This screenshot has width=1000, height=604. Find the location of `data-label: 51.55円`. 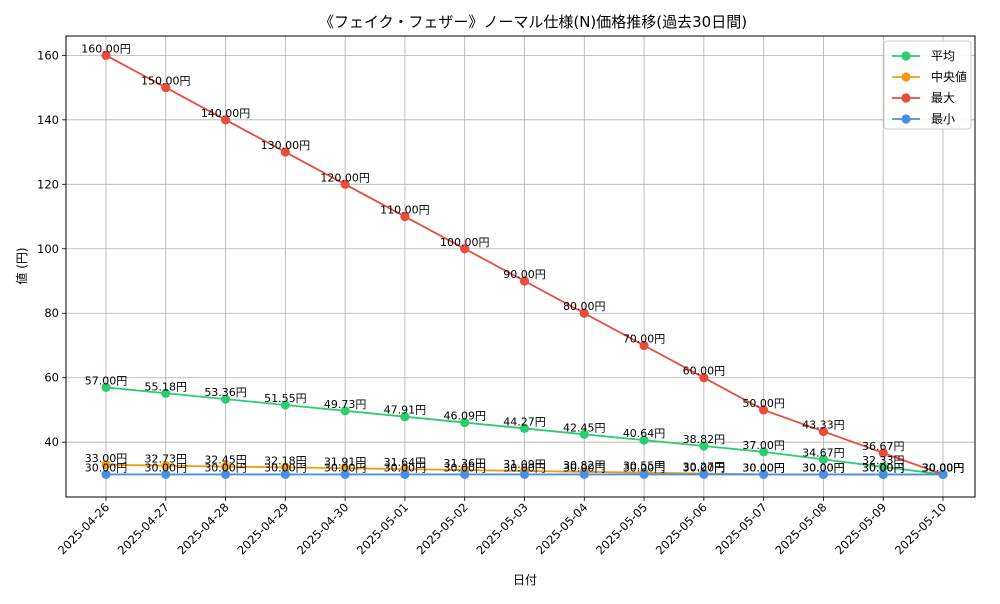

data-label: 51.55円 is located at coordinates (285, 398).